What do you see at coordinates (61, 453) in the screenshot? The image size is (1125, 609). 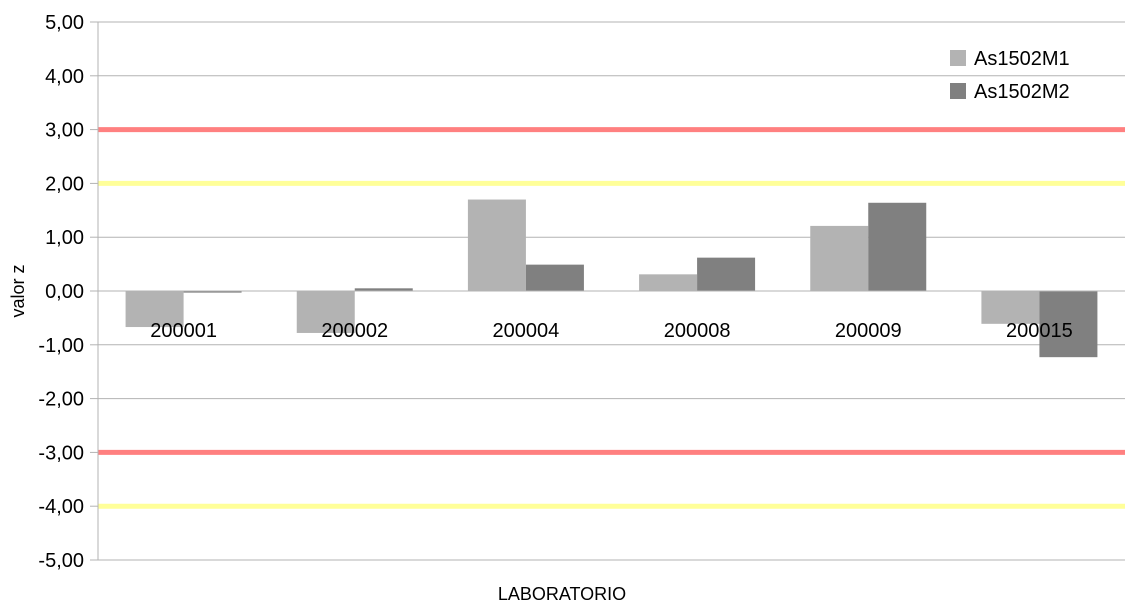 I see `y-tick-label: -3,00` at bounding box center [61, 453].